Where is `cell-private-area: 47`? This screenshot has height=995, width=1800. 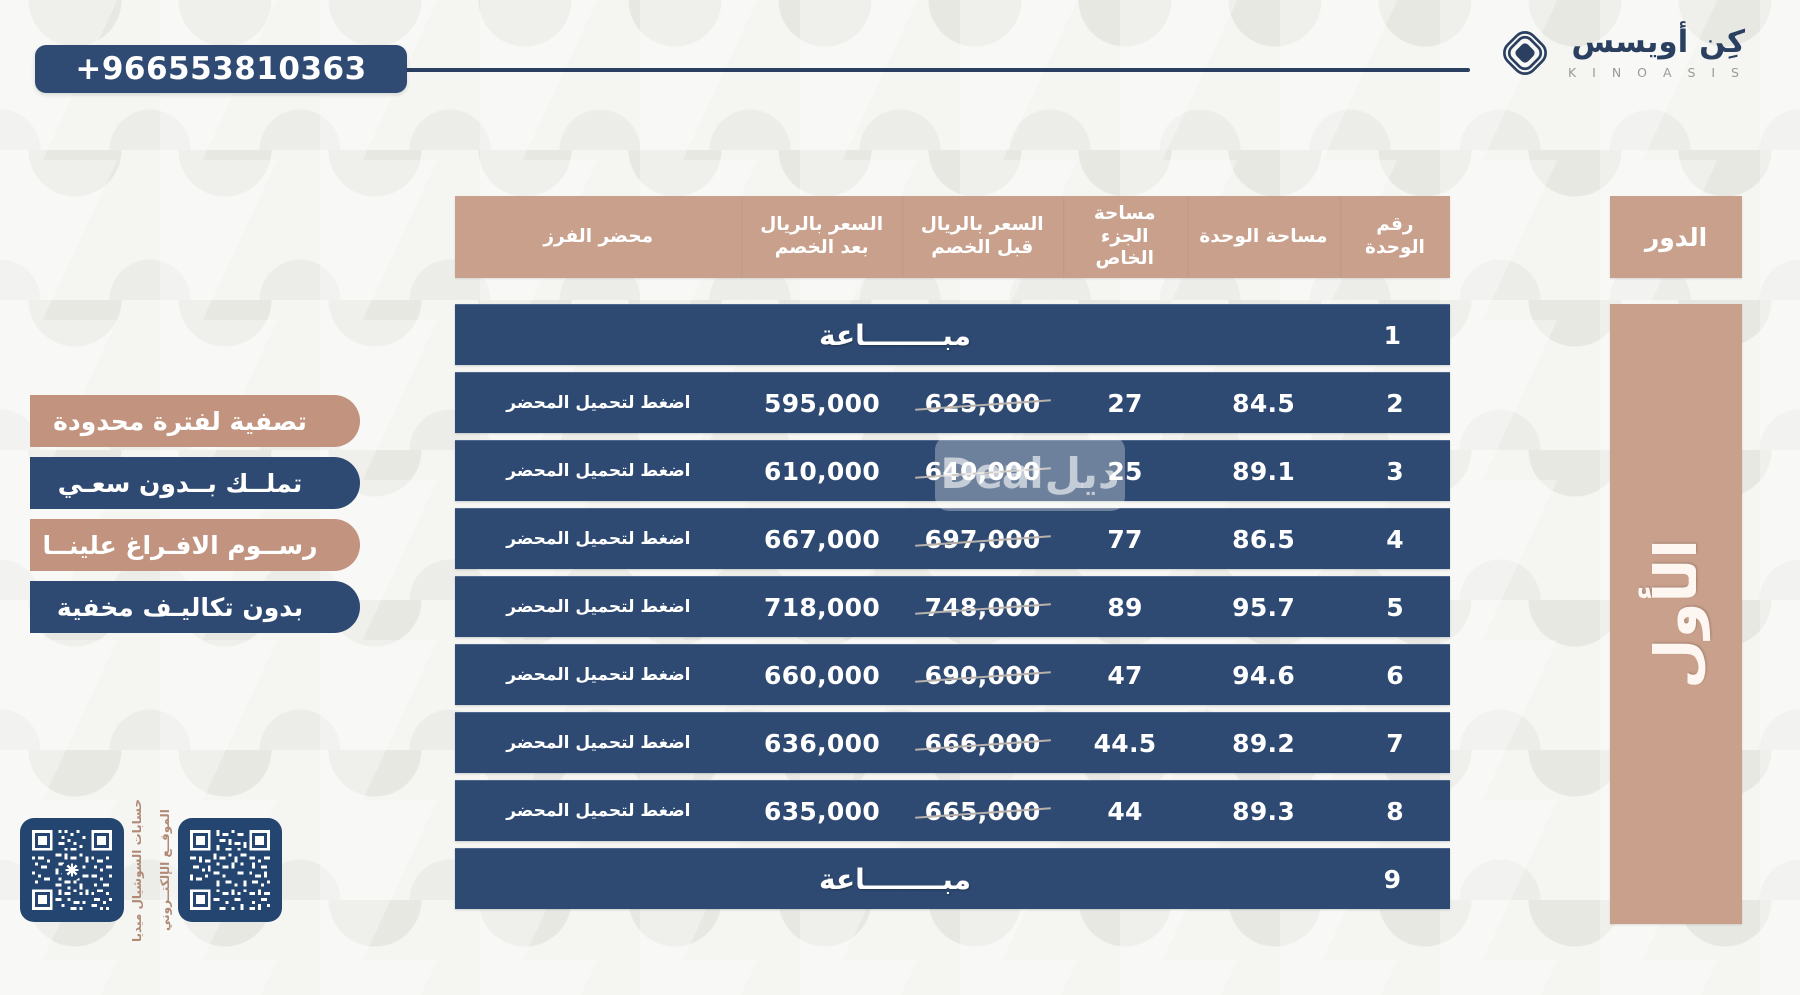 cell-private-area: 47 is located at coordinates (1125, 675).